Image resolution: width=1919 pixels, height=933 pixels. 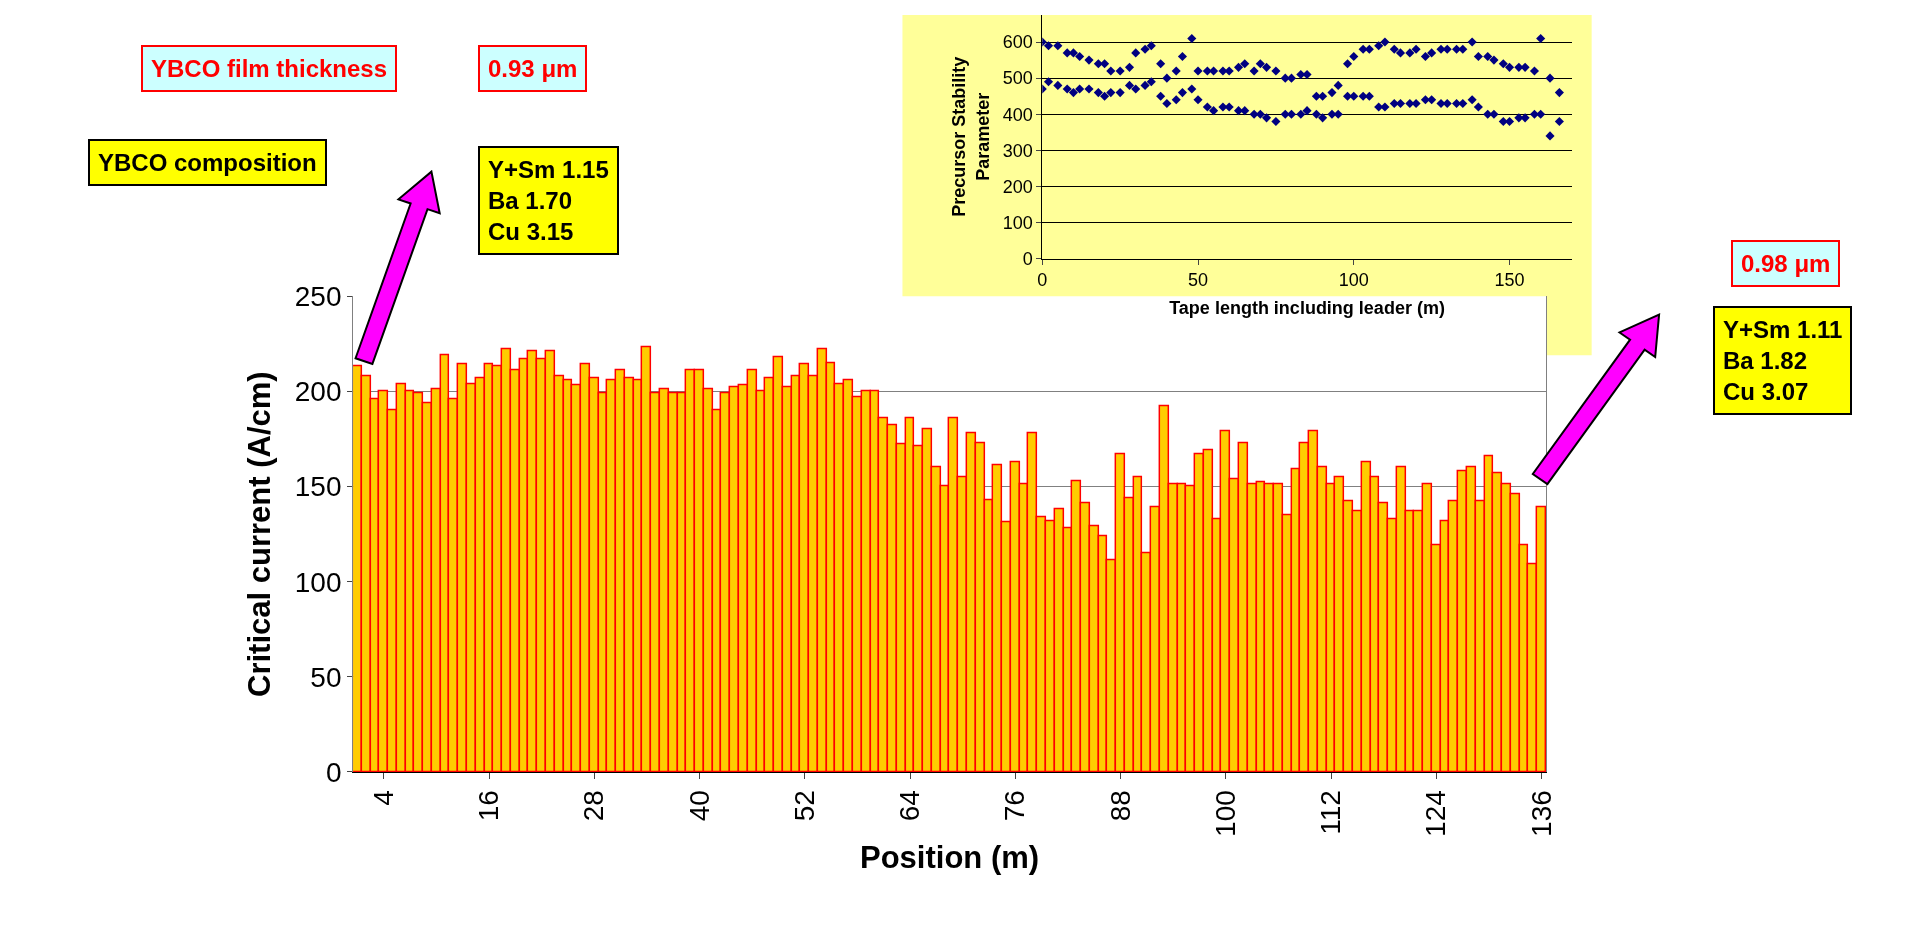 What do you see at coordinates (971, 136) in the screenshot?
I see `y-axis-title: Precursor Stability Parameter` at bounding box center [971, 136].